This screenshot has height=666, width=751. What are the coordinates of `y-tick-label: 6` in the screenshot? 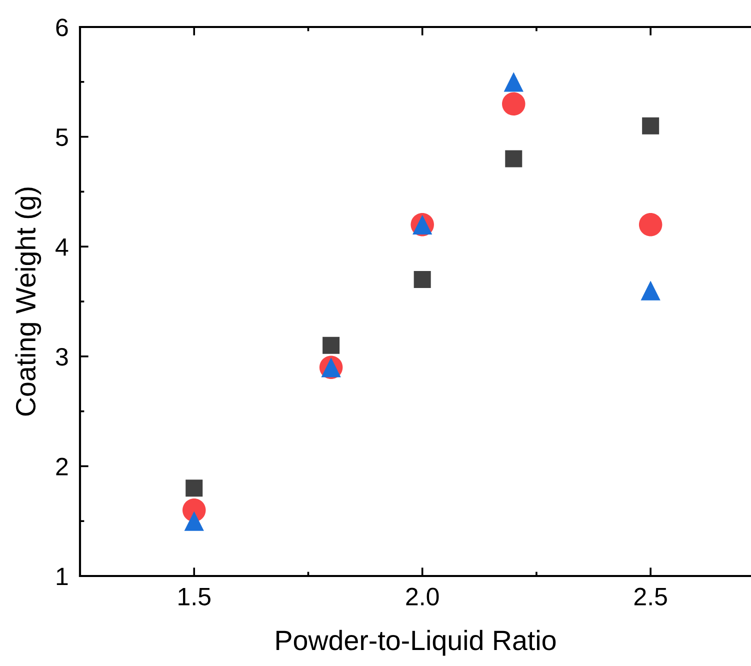 It's located at (62, 27).